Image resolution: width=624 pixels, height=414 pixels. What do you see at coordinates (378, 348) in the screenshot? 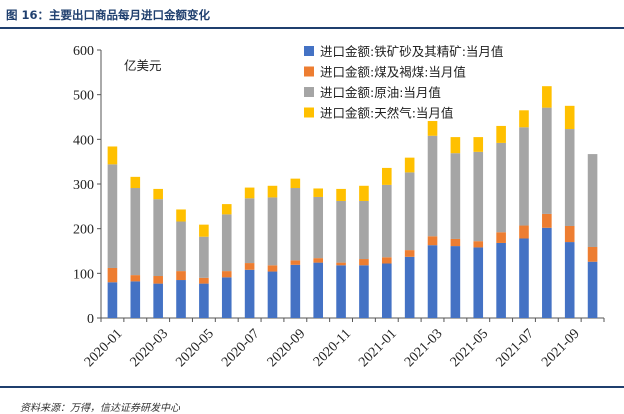
I see `x-tick-label: 2021-01` at bounding box center [378, 348].